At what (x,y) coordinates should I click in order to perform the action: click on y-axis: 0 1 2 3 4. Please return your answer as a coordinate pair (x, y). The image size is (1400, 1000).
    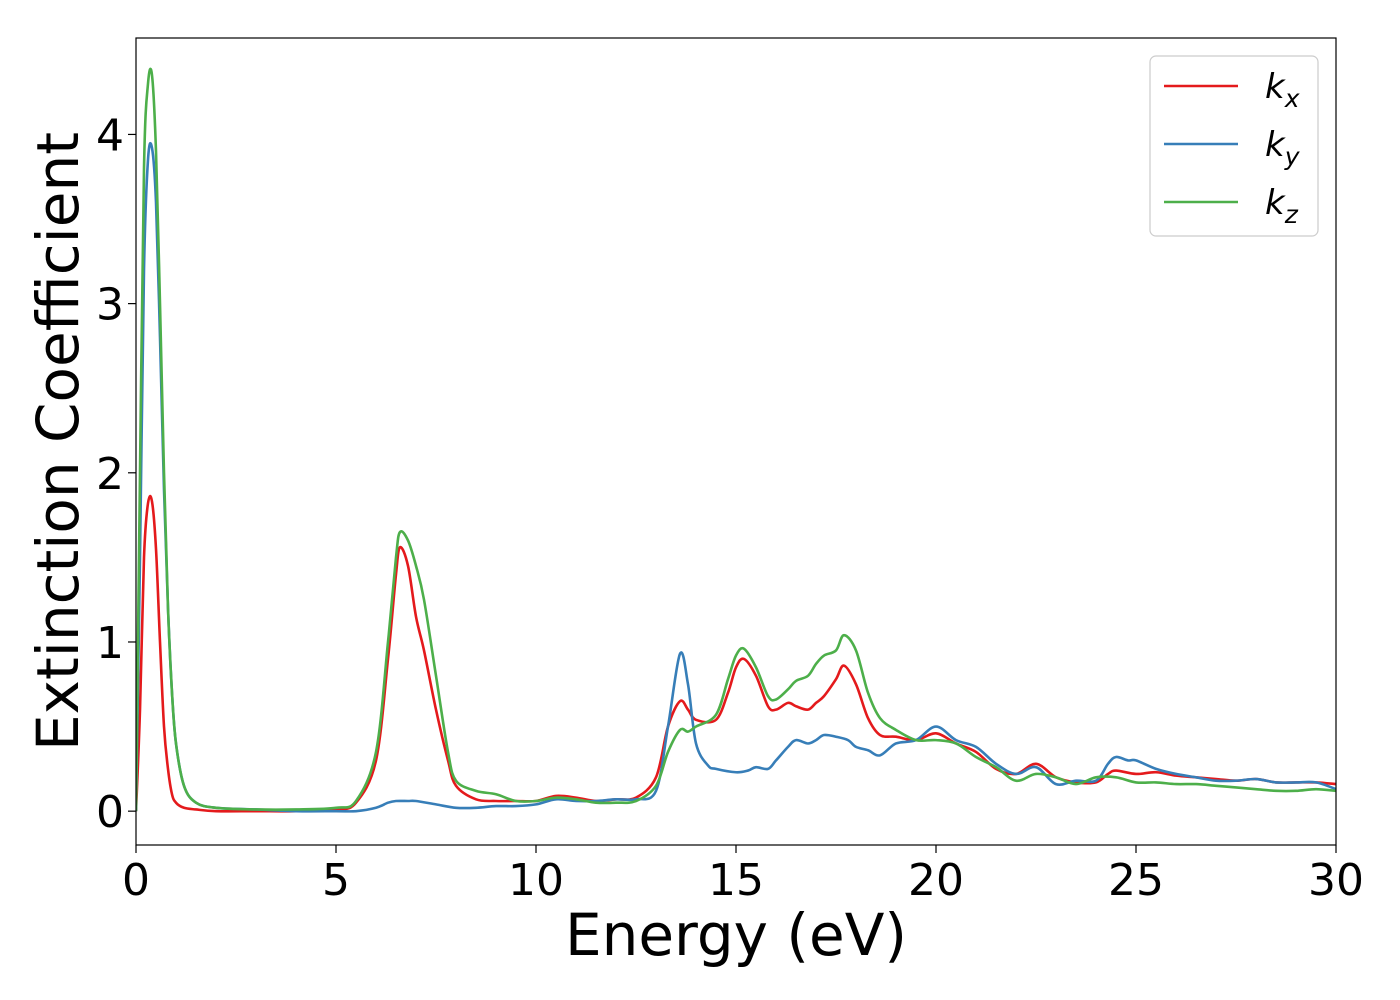
    Looking at the image, I should click on (116, 474).